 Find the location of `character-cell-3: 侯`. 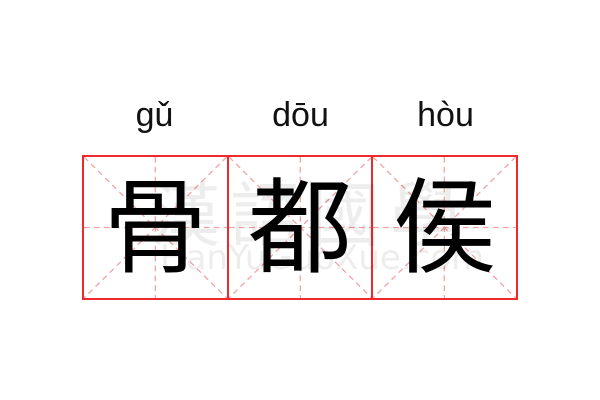

character-cell-3: 侯 is located at coordinates (444, 227).